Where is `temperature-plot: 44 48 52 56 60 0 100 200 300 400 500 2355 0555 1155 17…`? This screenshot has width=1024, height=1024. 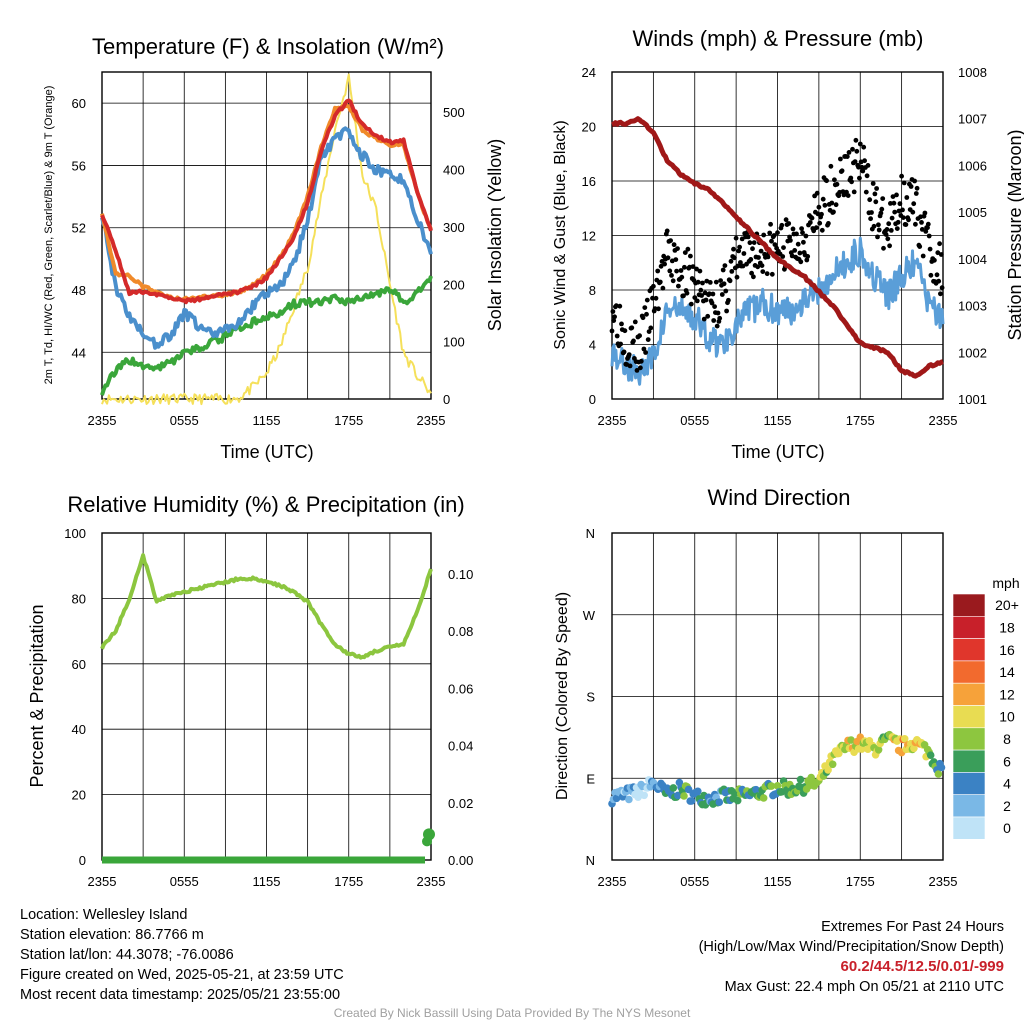 temperature-plot: 44 48 52 56 60 0 100 200 300 400 500 2355 0555 1155 17… is located at coordinates (268, 249).